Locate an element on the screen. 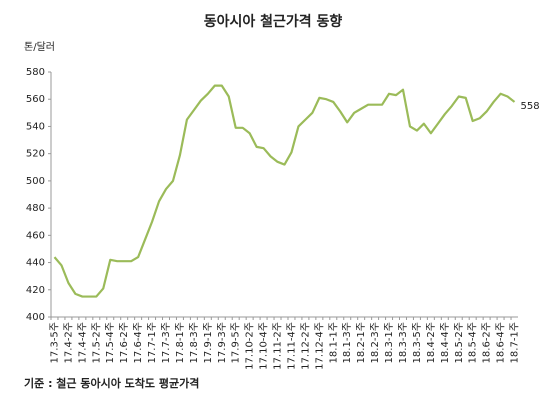  x-tick-label: 17.5-4주 is located at coordinates (110, 342).